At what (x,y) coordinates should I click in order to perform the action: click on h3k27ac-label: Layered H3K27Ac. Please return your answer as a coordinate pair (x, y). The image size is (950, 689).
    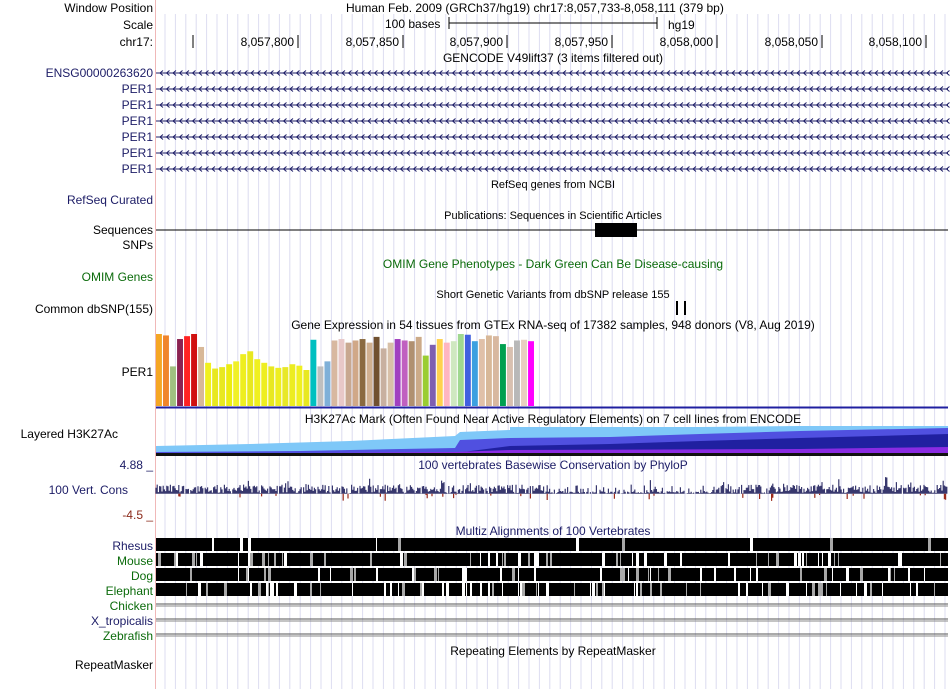
    Looking at the image, I should click on (69, 434).